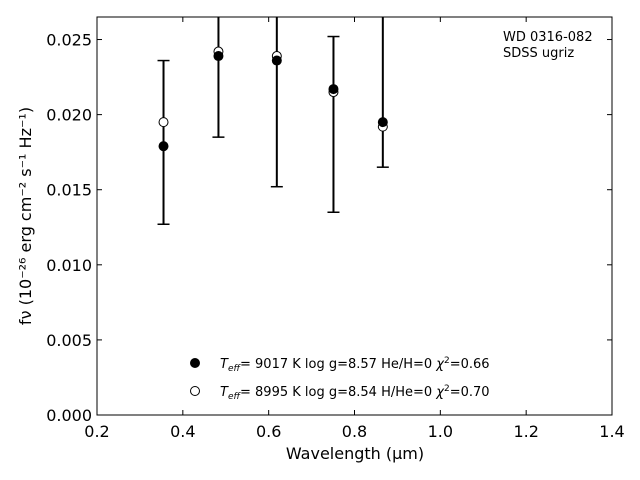 The width and height of the screenshot is (640, 480). I want to click on y-tick-label: 0.025, so click(69, 40).